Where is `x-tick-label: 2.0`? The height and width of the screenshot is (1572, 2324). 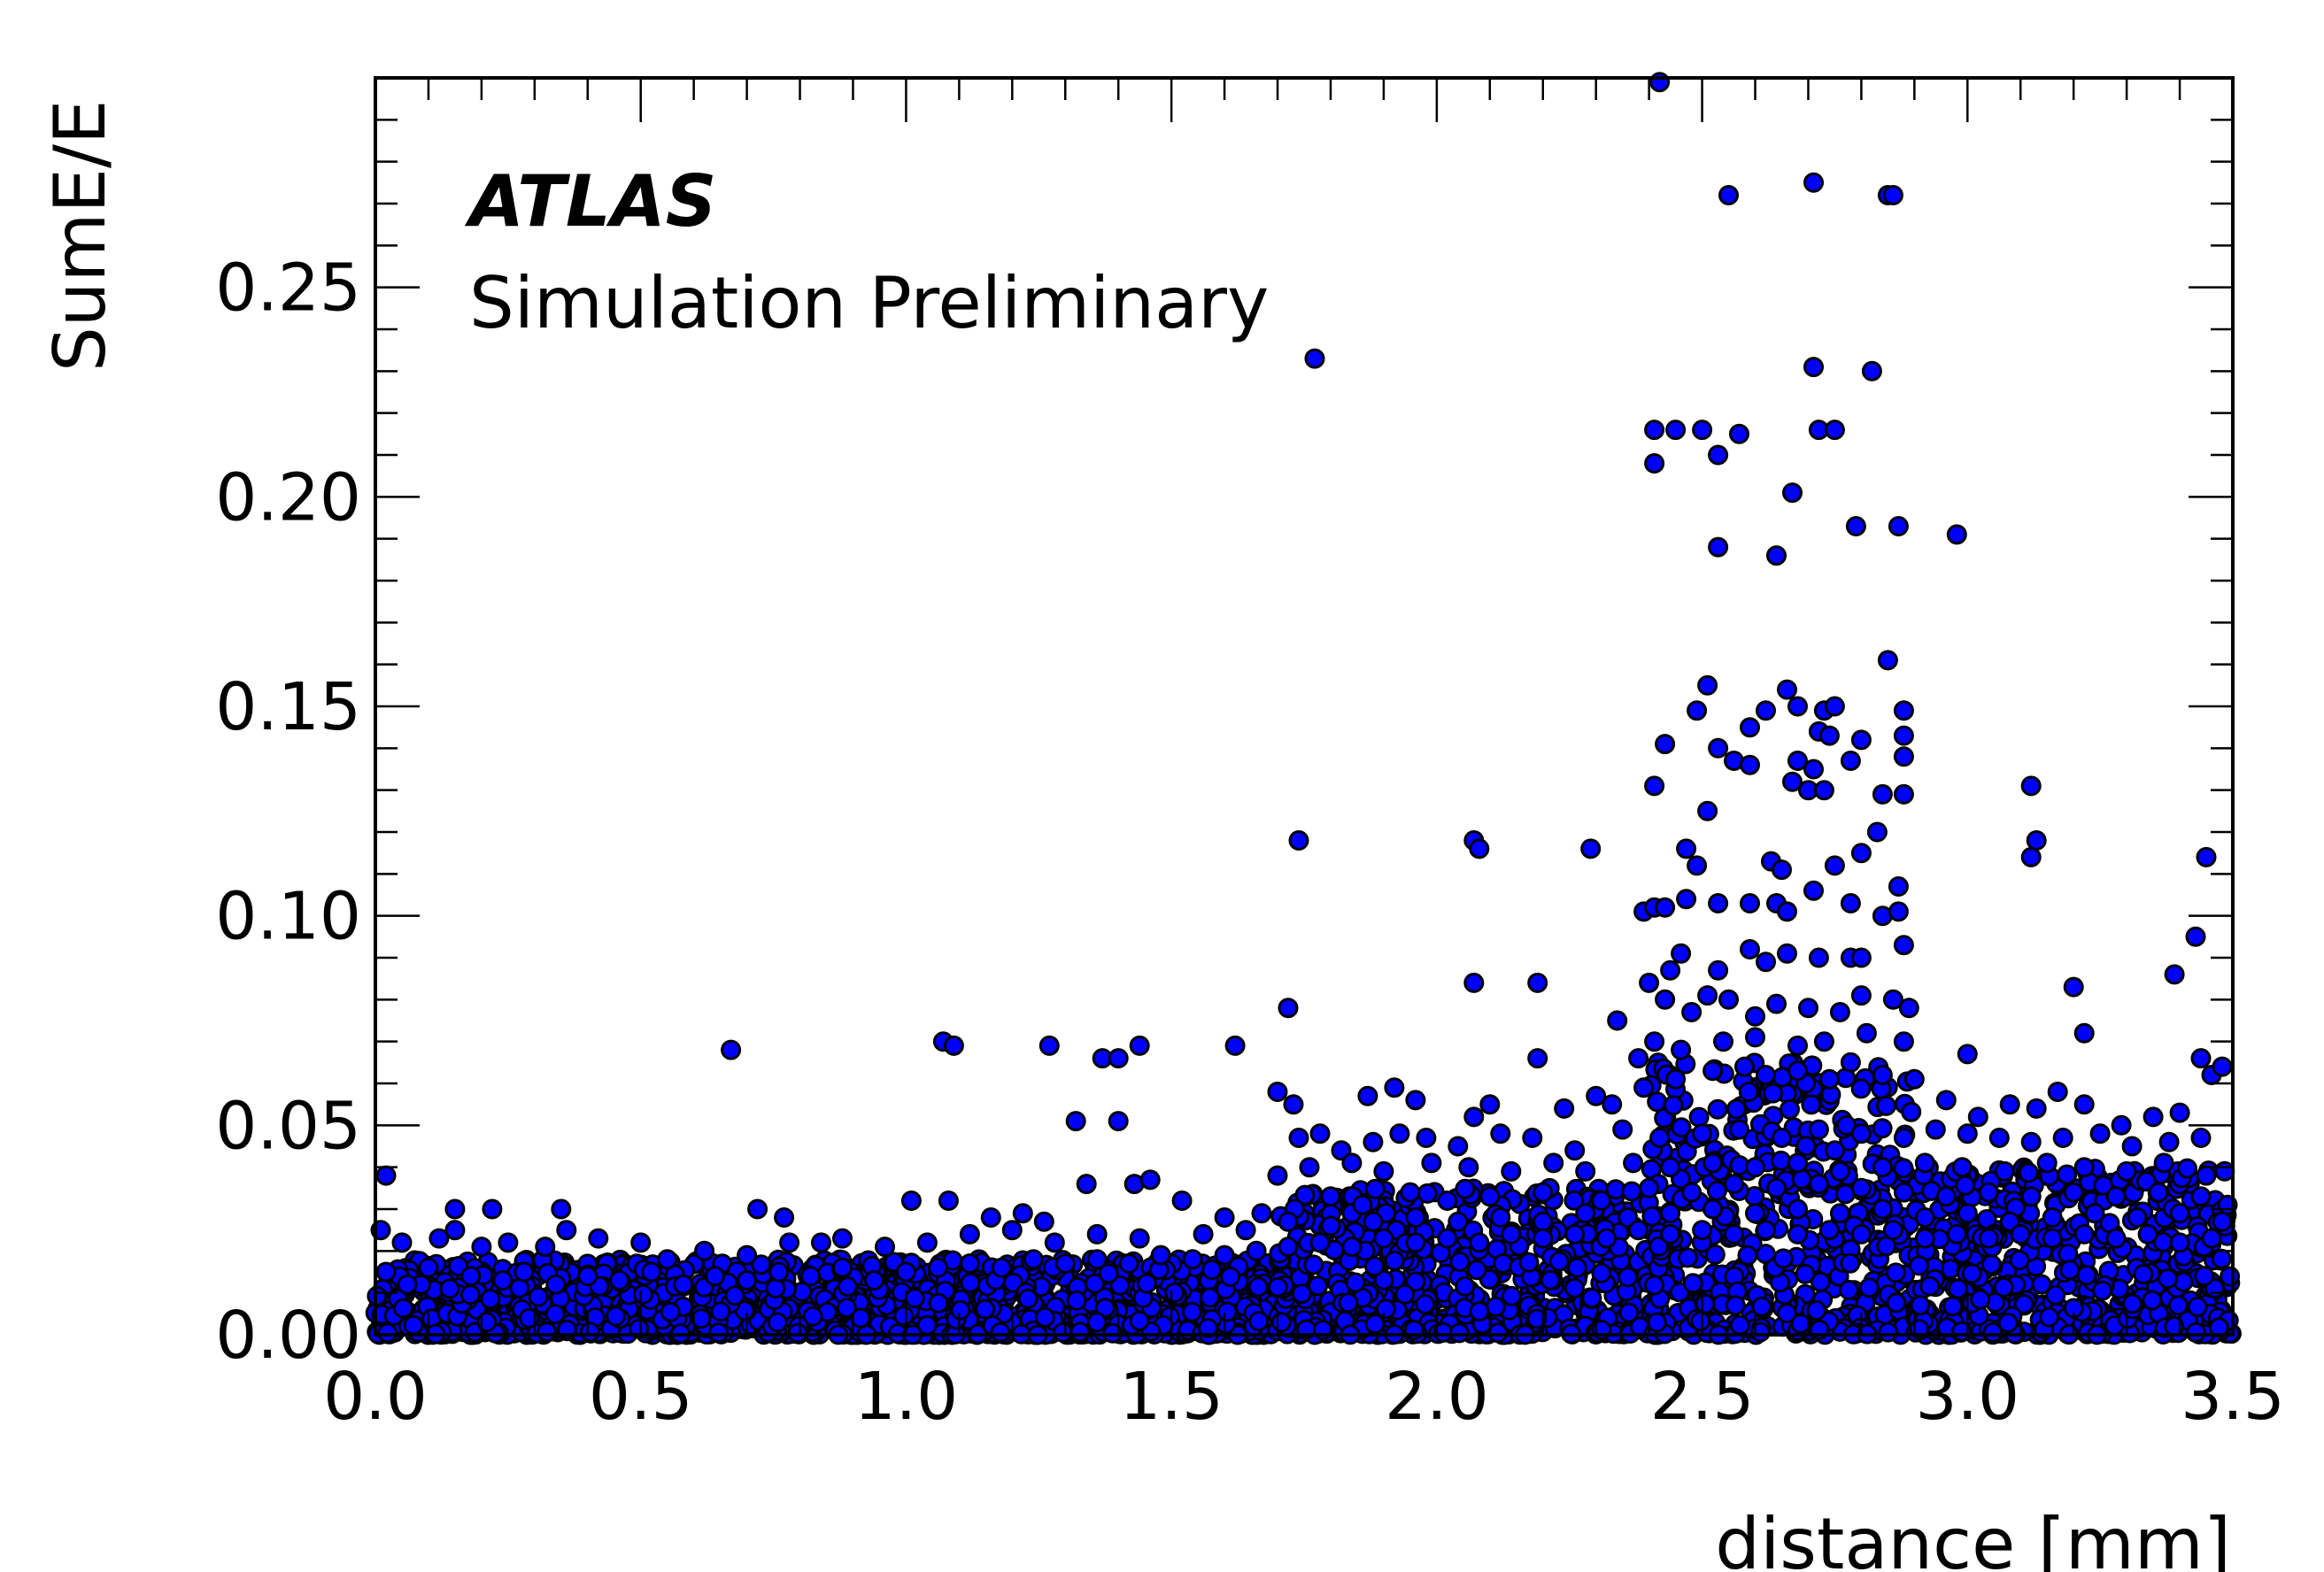 x-tick-label: 2.0 is located at coordinates (1437, 1397).